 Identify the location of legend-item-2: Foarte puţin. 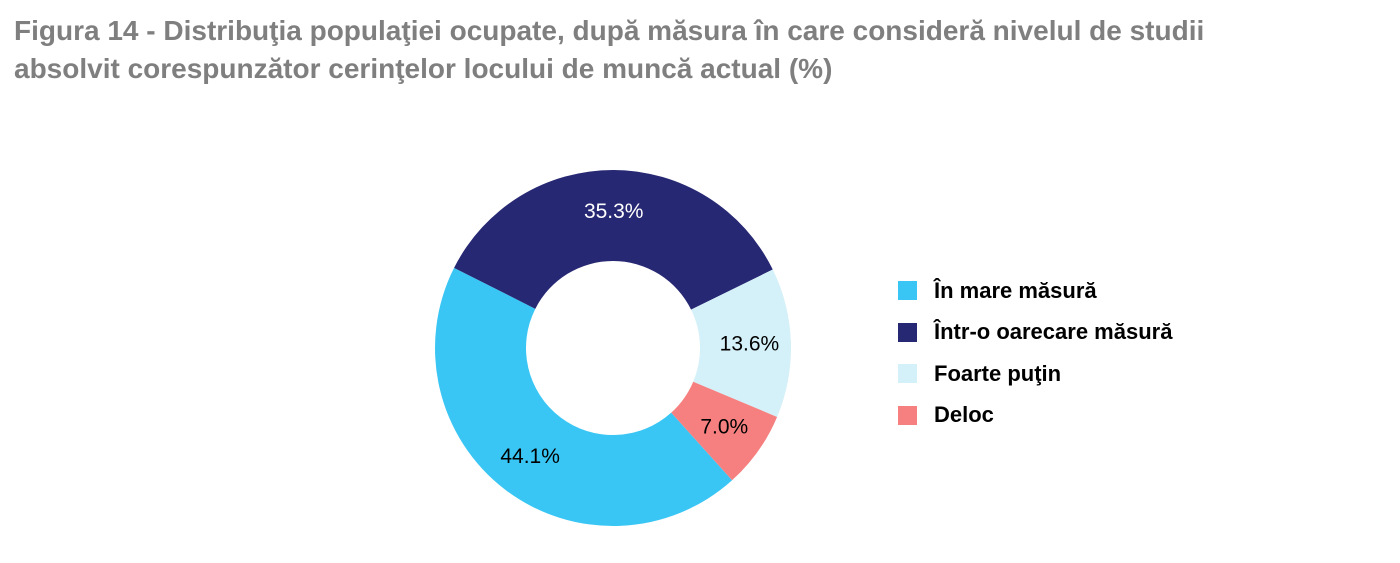
(1035, 374).